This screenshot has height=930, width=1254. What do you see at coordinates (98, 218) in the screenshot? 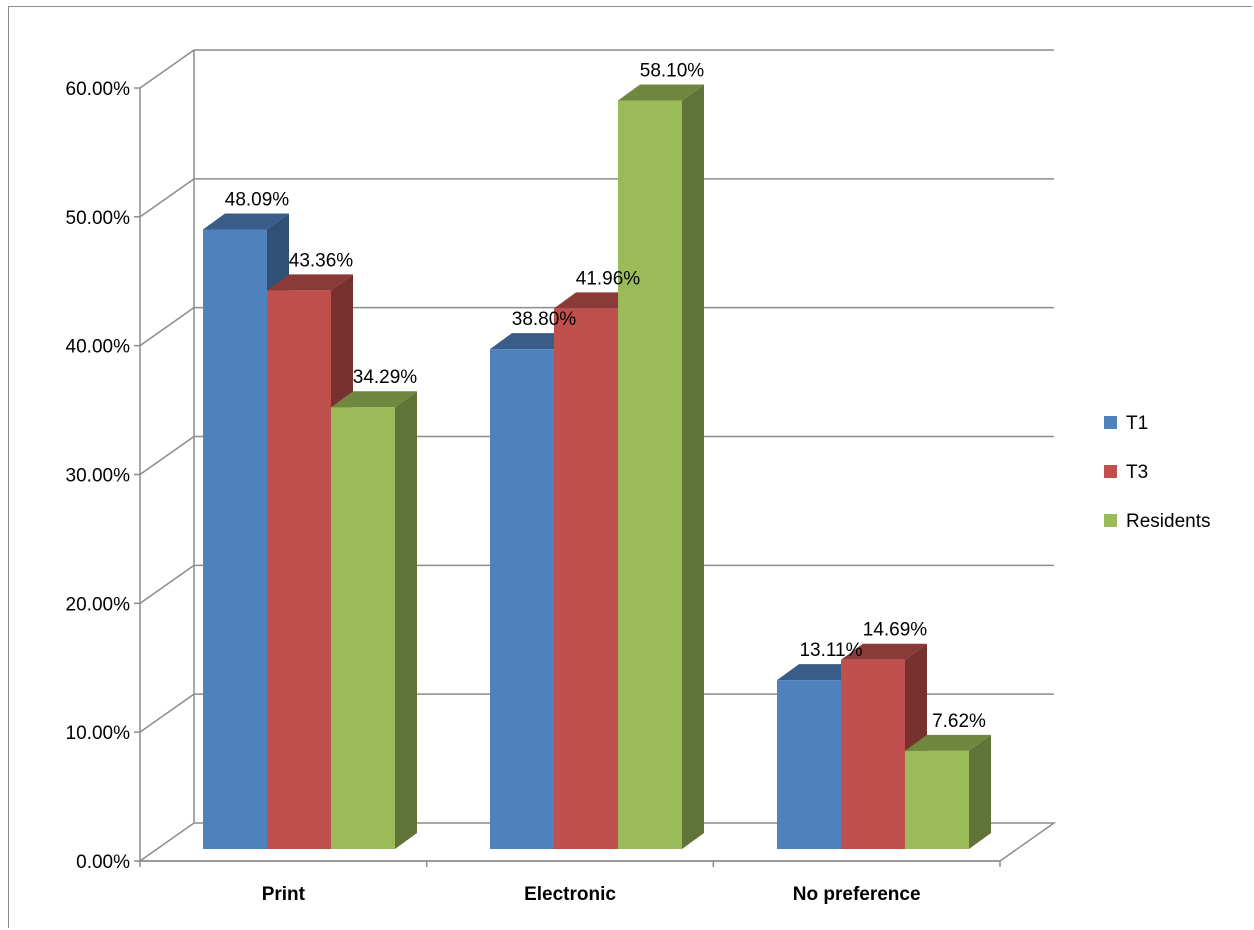
I see `y-tick-label: 50.00%` at bounding box center [98, 218].